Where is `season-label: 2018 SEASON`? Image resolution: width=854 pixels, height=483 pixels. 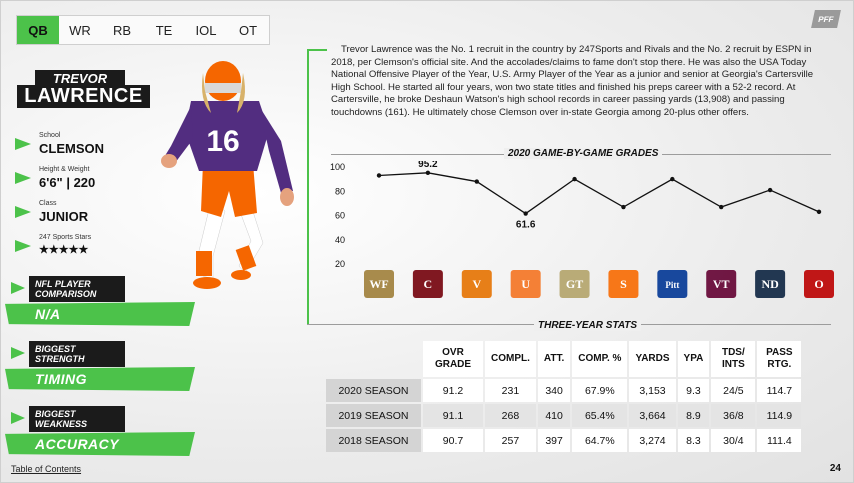
season-label: 2018 SEASON is located at coordinates (373, 440).